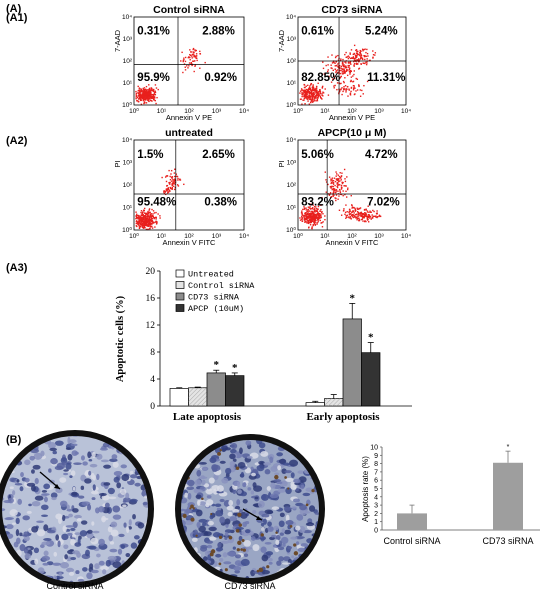 This screenshot has width=550, height=592. Describe the element at coordinates (152, 380) in the screenshot. I see `y-tick-label: 4` at that location.